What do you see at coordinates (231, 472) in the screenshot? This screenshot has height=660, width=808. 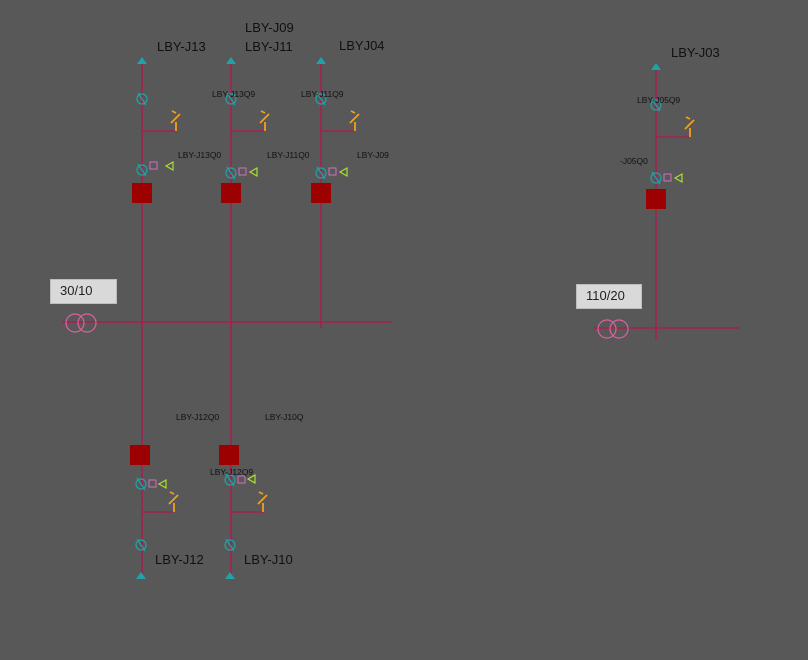 I see `disconnector-label-j12q9: LBY-J12Q9` at bounding box center [231, 472].